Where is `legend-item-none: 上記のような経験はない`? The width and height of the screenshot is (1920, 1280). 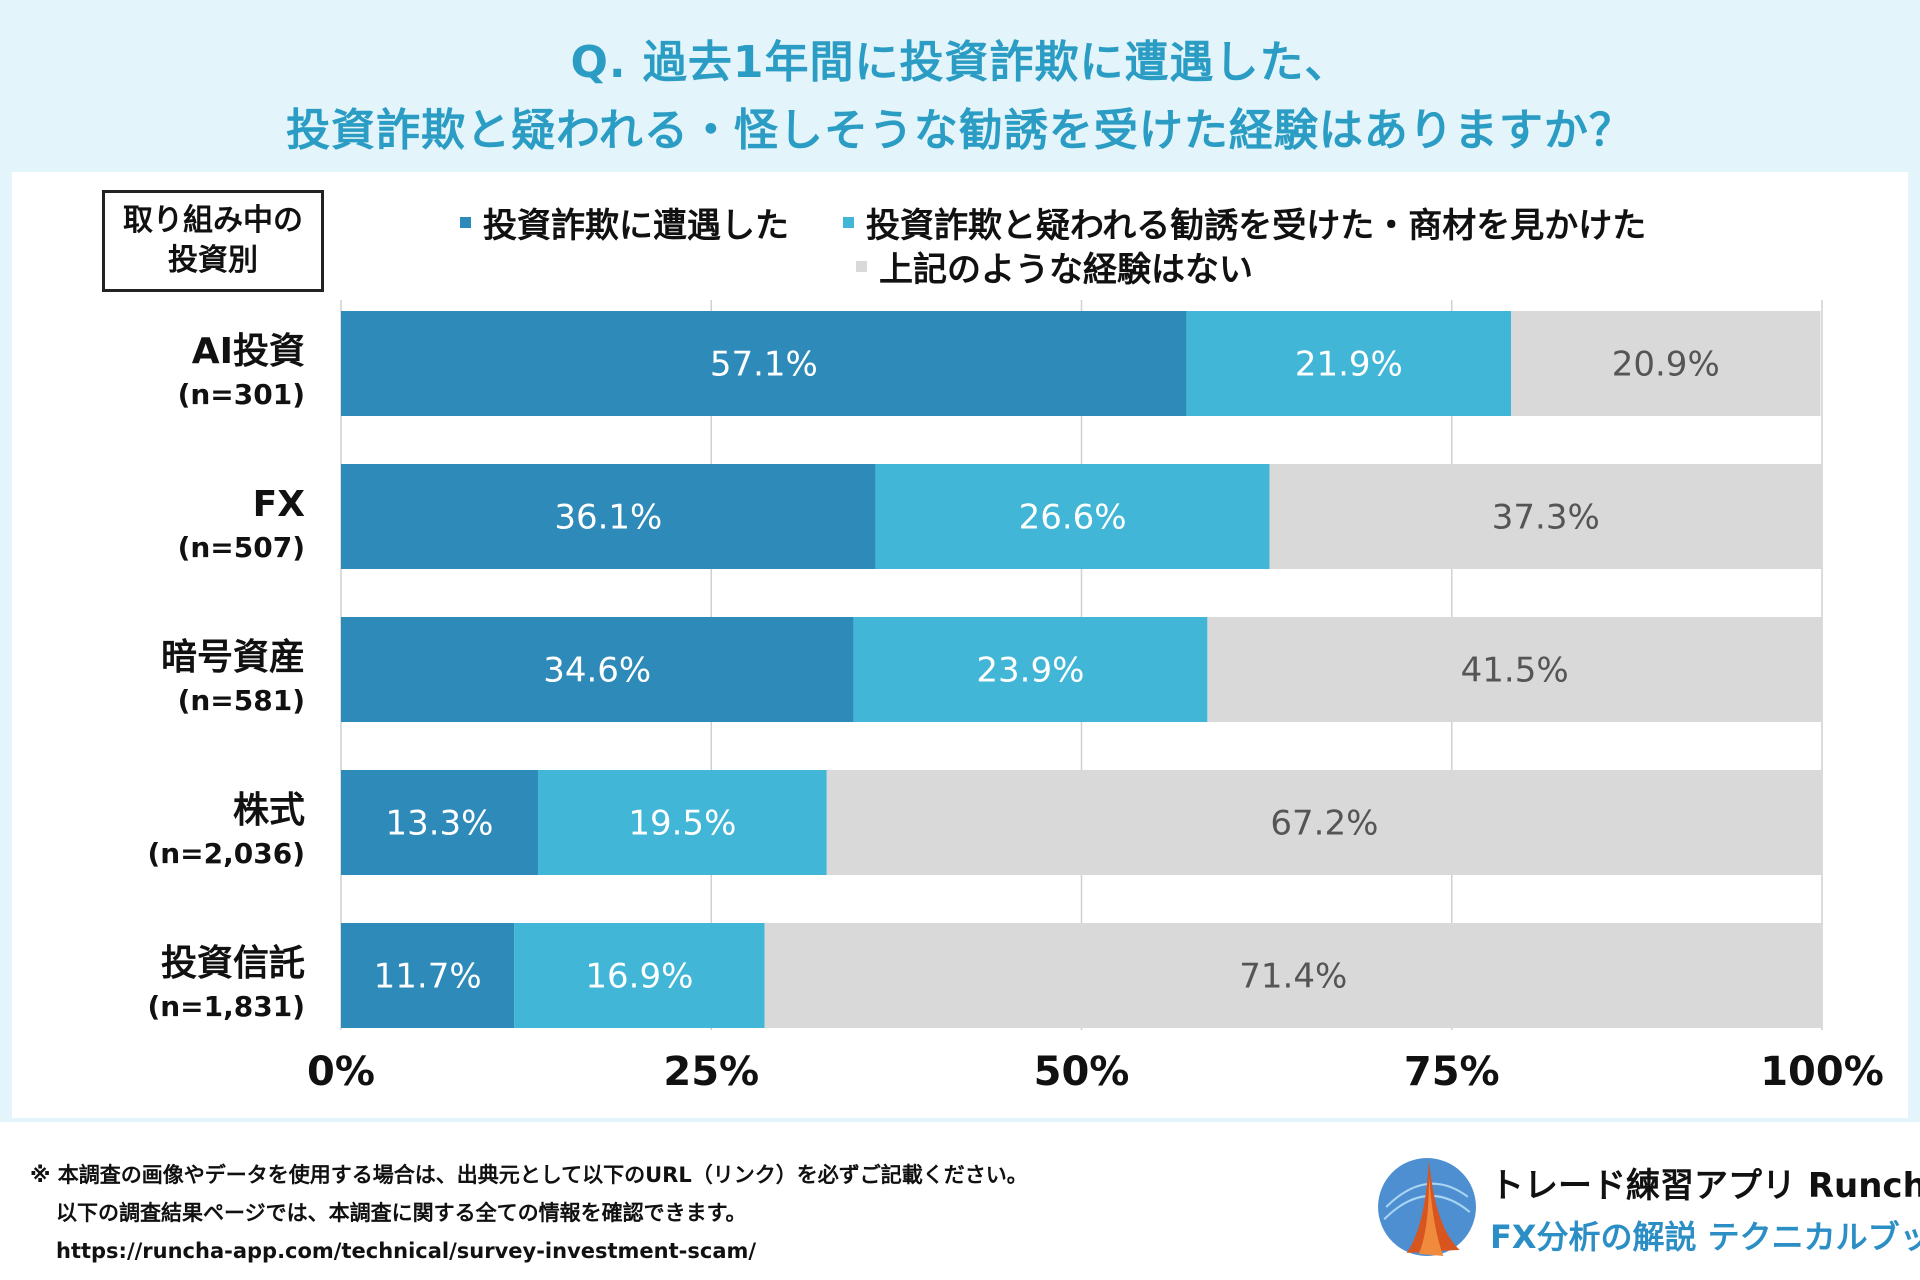
legend-item-none: 上記のような経験はない is located at coordinates (1054, 266).